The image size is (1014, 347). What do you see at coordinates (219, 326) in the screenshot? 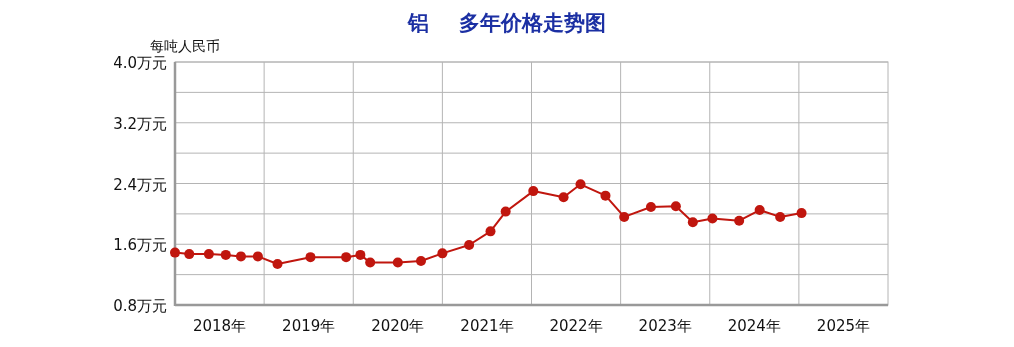
I see `x-tick-label: 2018年` at bounding box center [219, 326].